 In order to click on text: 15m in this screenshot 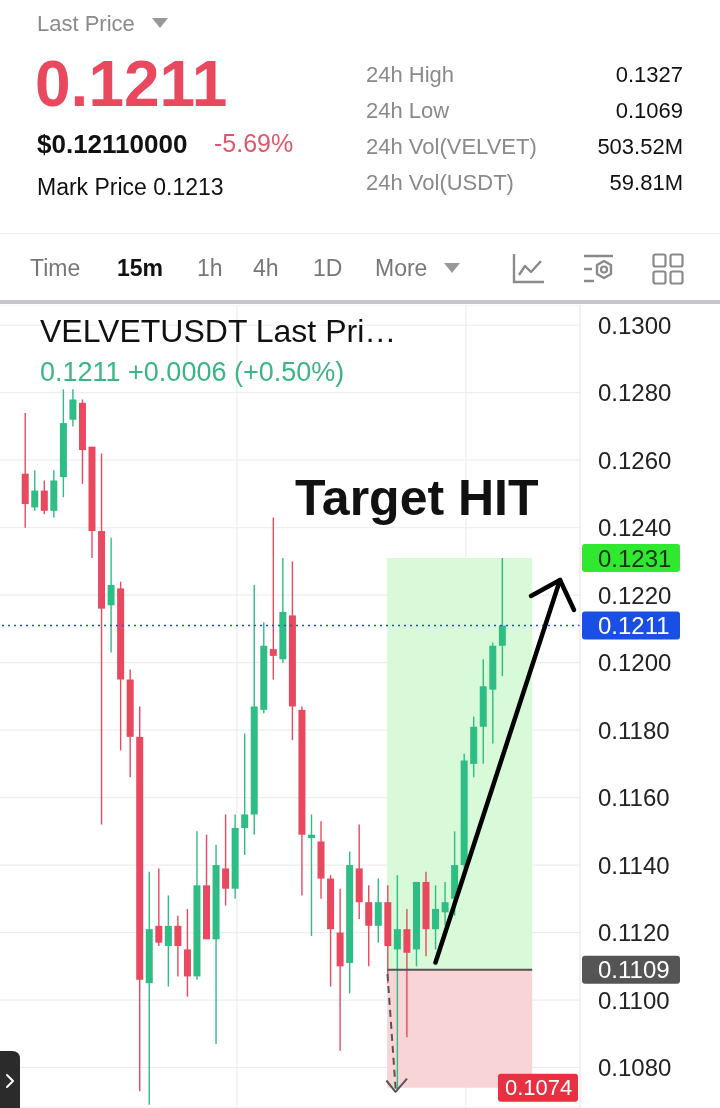, I will do `click(140, 268)`.